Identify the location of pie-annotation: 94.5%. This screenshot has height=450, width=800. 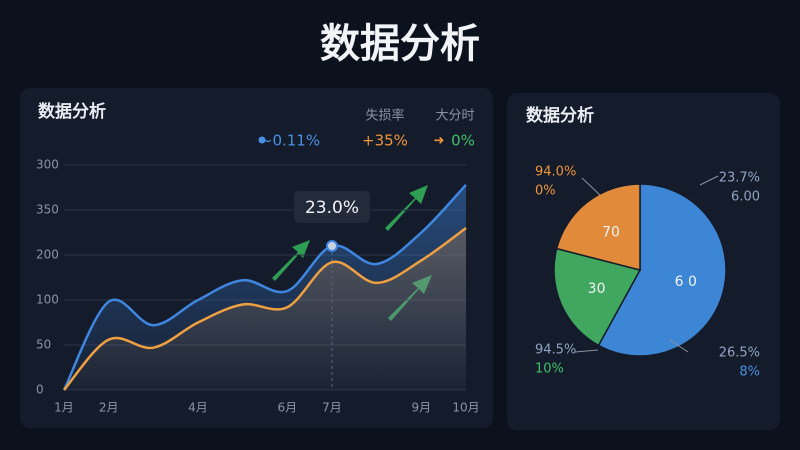
(555, 350).